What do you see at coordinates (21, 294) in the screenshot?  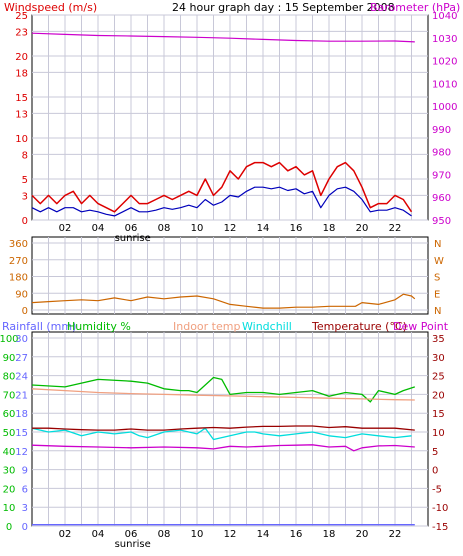 I see `direction-tick: 90` at bounding box center [21, 294].